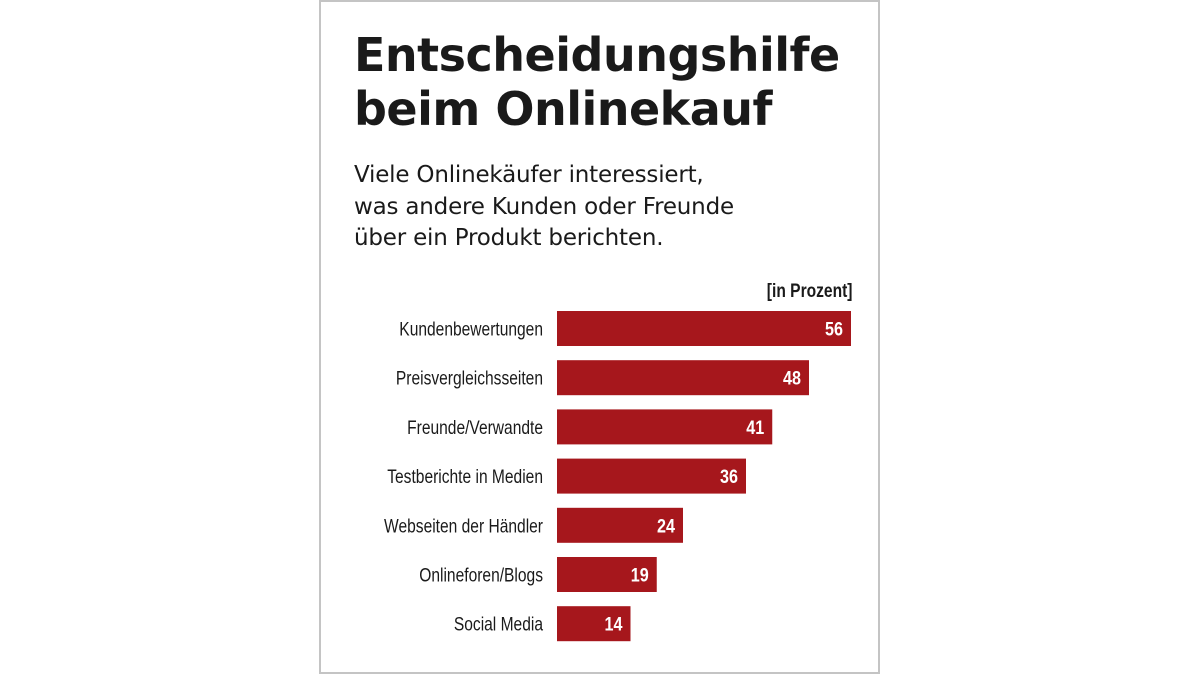 The image size is (1200, 675). What do you see at coordinates (509, 238) in the screenshot?
I see `chart-subtitle-line-3: über ein Produkt berichten.` at bounding box center [509, 238].